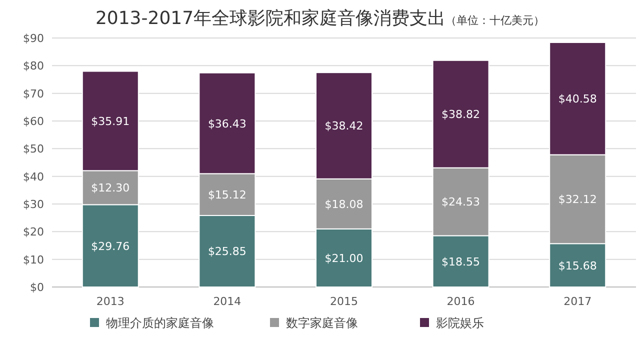 The width and height of the screenshot is (640, 344). Describe the element at coordinates (227, 301) in the screenshot. I see `x-tick-label: 2014` at that location.